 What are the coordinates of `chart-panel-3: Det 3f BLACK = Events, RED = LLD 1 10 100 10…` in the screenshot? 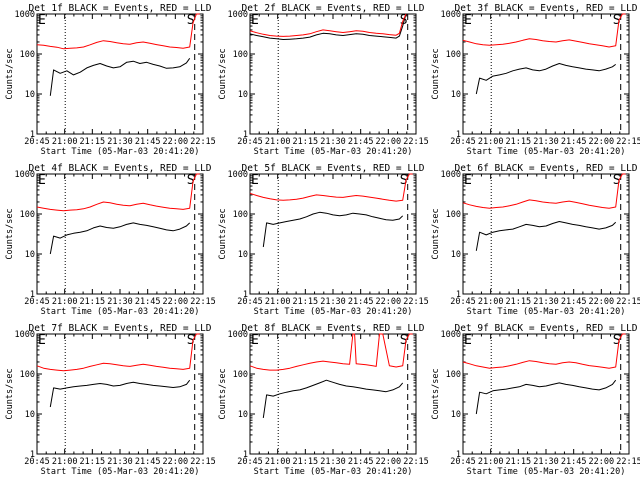 It's located at (535, 80).